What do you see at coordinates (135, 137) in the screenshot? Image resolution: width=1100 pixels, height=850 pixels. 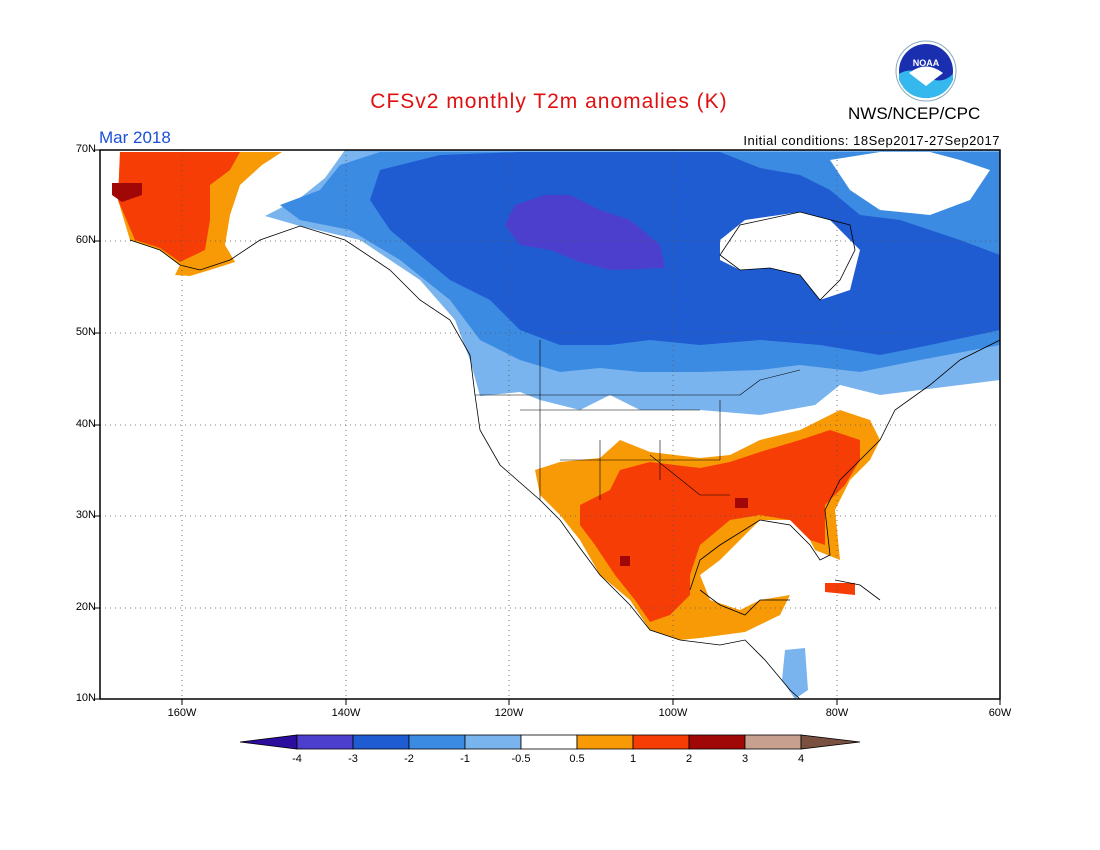 I see `forecast-month: Mar 2018` at bounding box center [135, 137].